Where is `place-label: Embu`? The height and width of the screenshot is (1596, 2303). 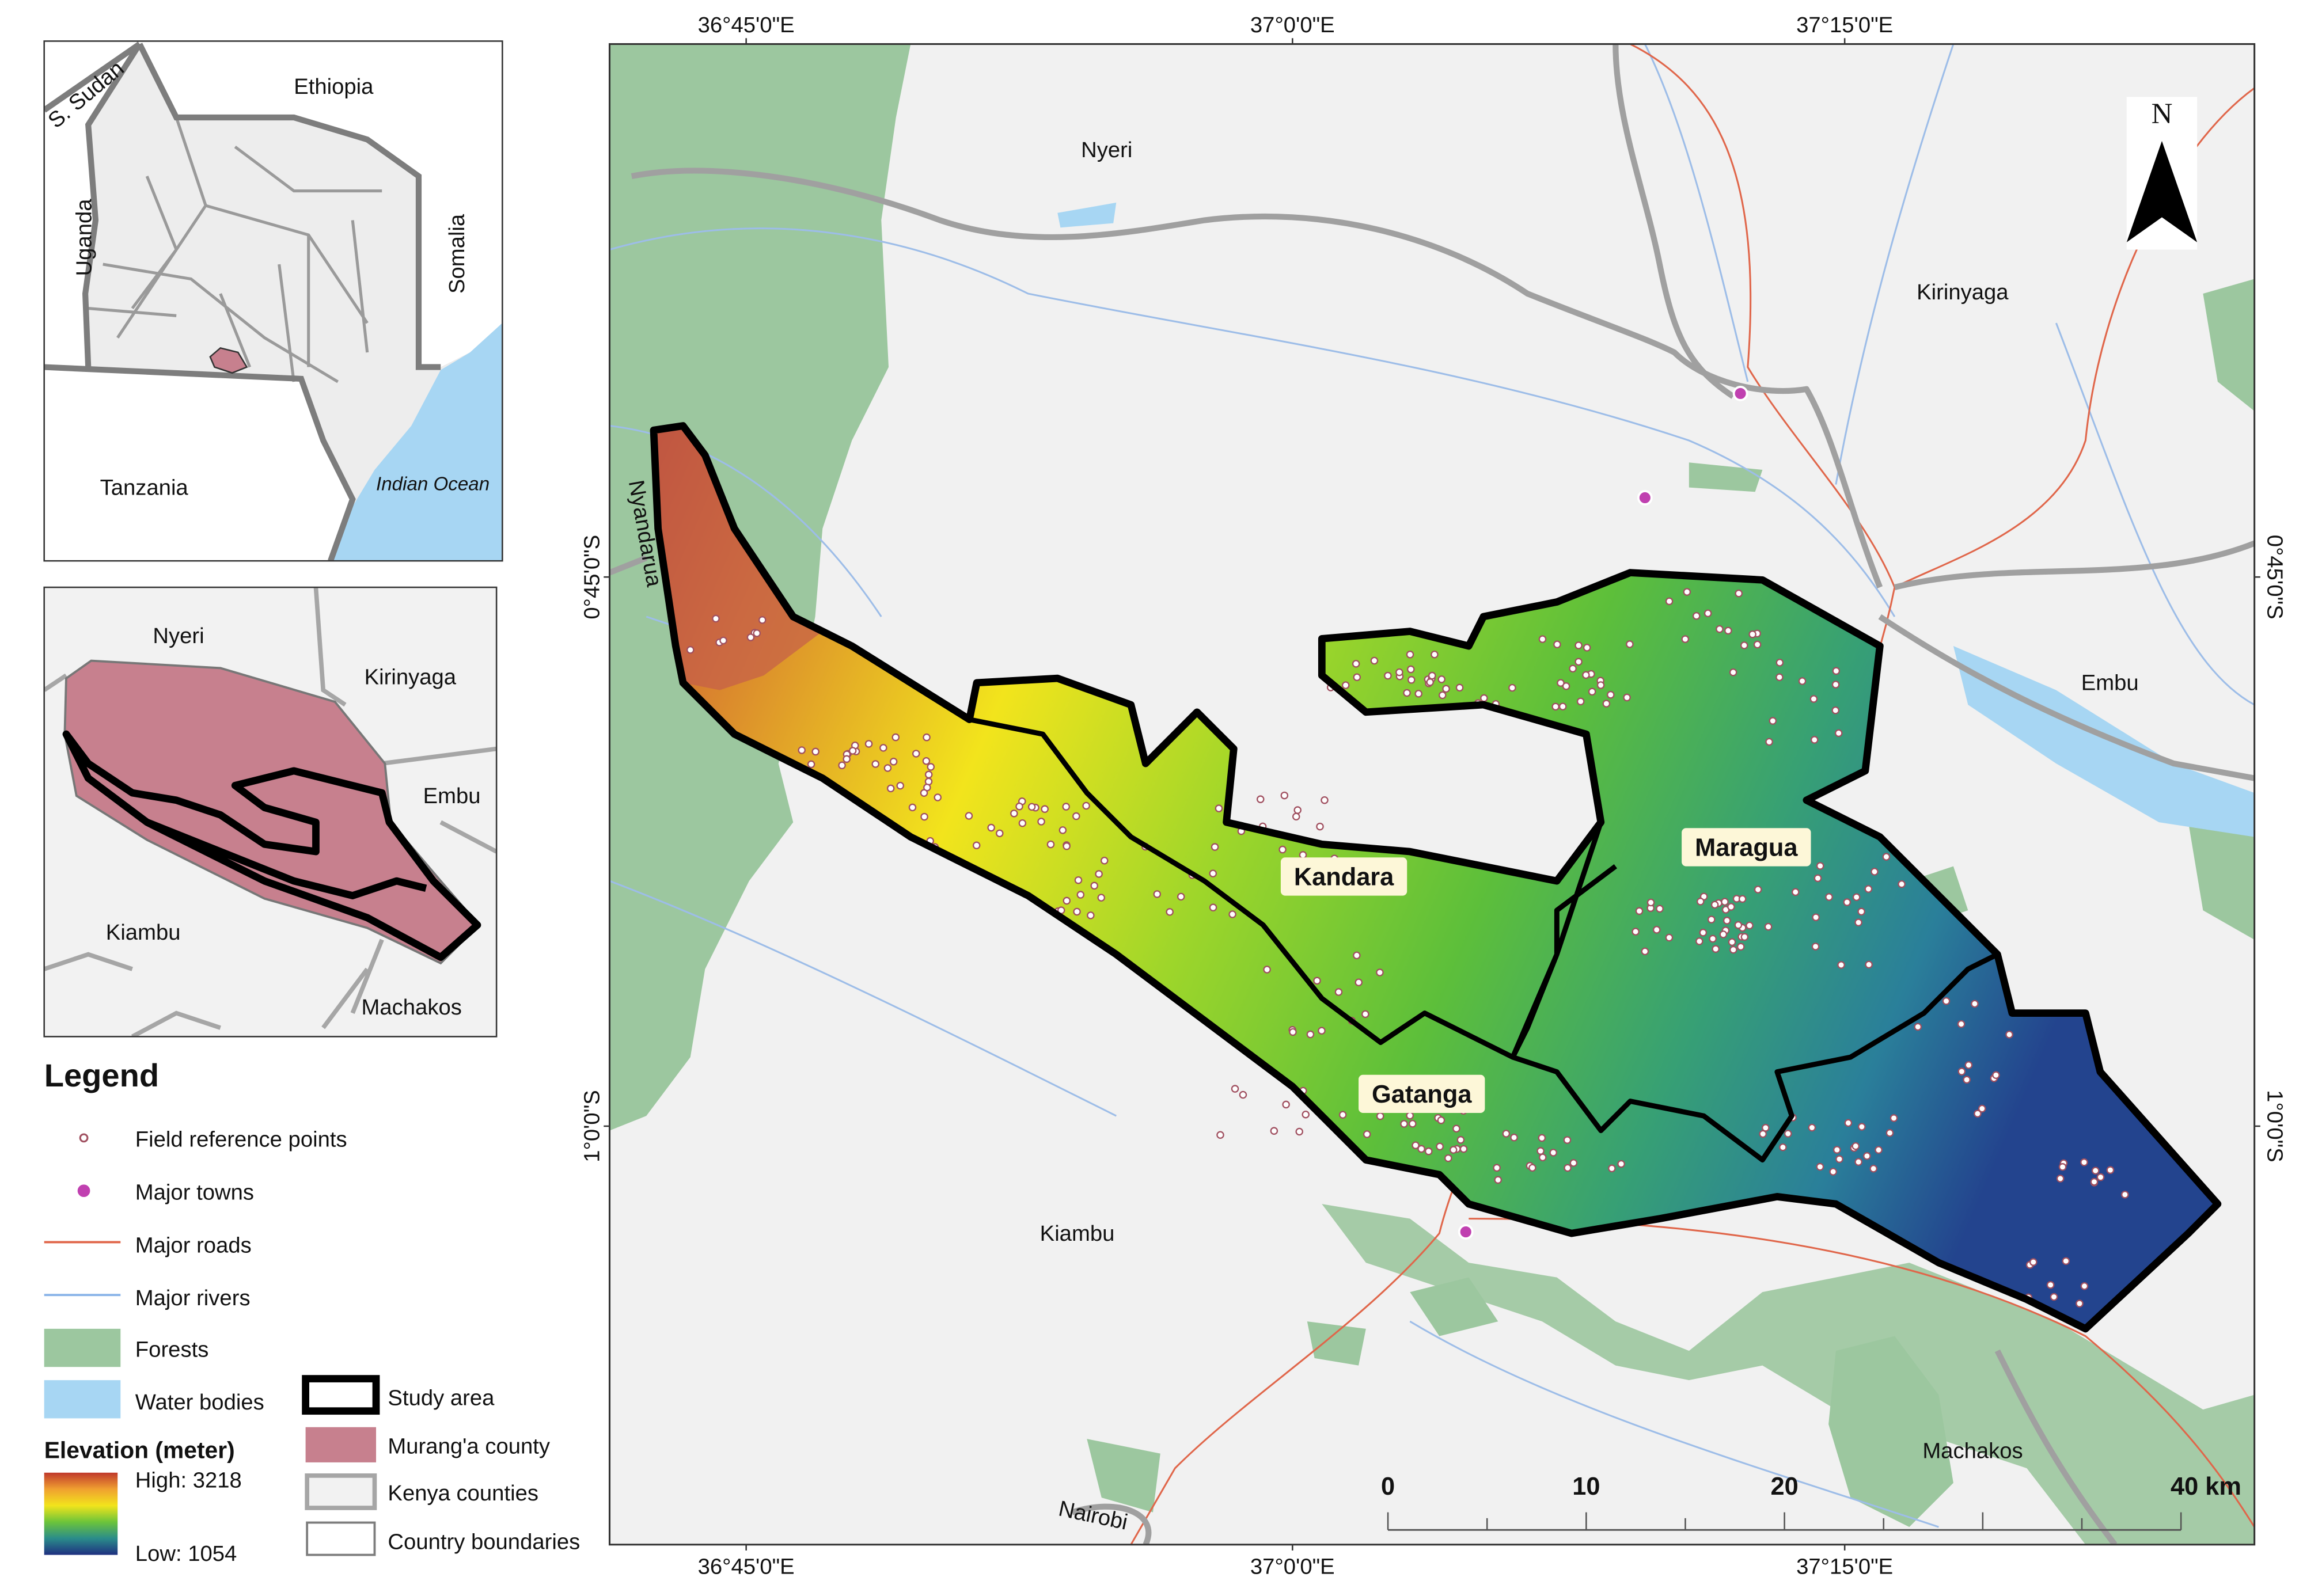 place-label: Embu is located at coordinates (2110, 684).